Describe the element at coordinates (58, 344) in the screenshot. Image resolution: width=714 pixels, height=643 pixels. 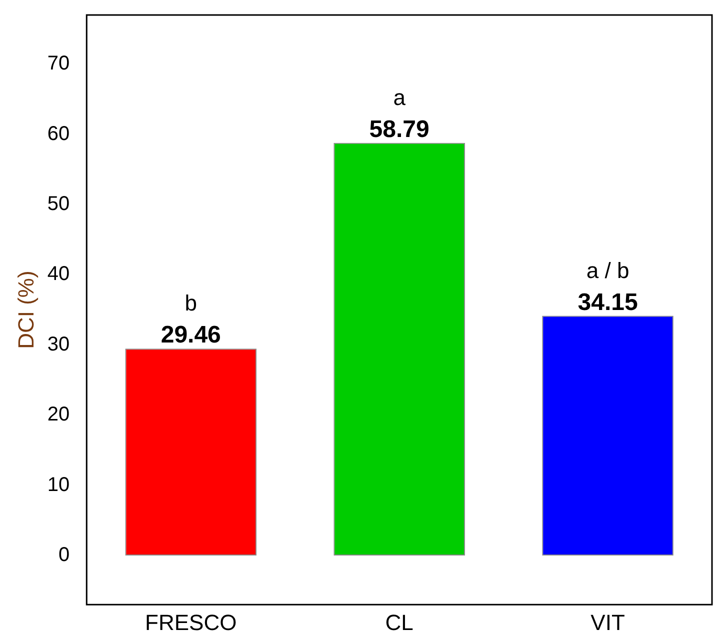
I see `y-tick-label: 30` at that location.